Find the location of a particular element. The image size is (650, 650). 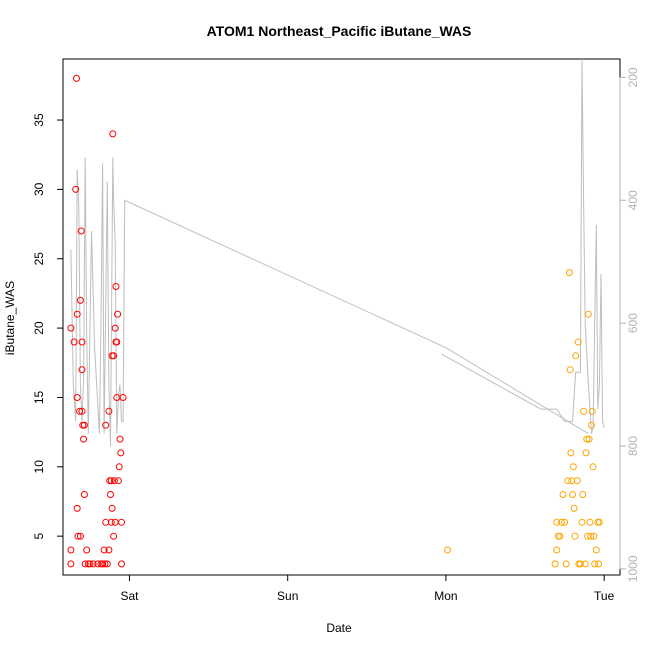

y2-tick-label: 200 is located at coordinates (633, 77).